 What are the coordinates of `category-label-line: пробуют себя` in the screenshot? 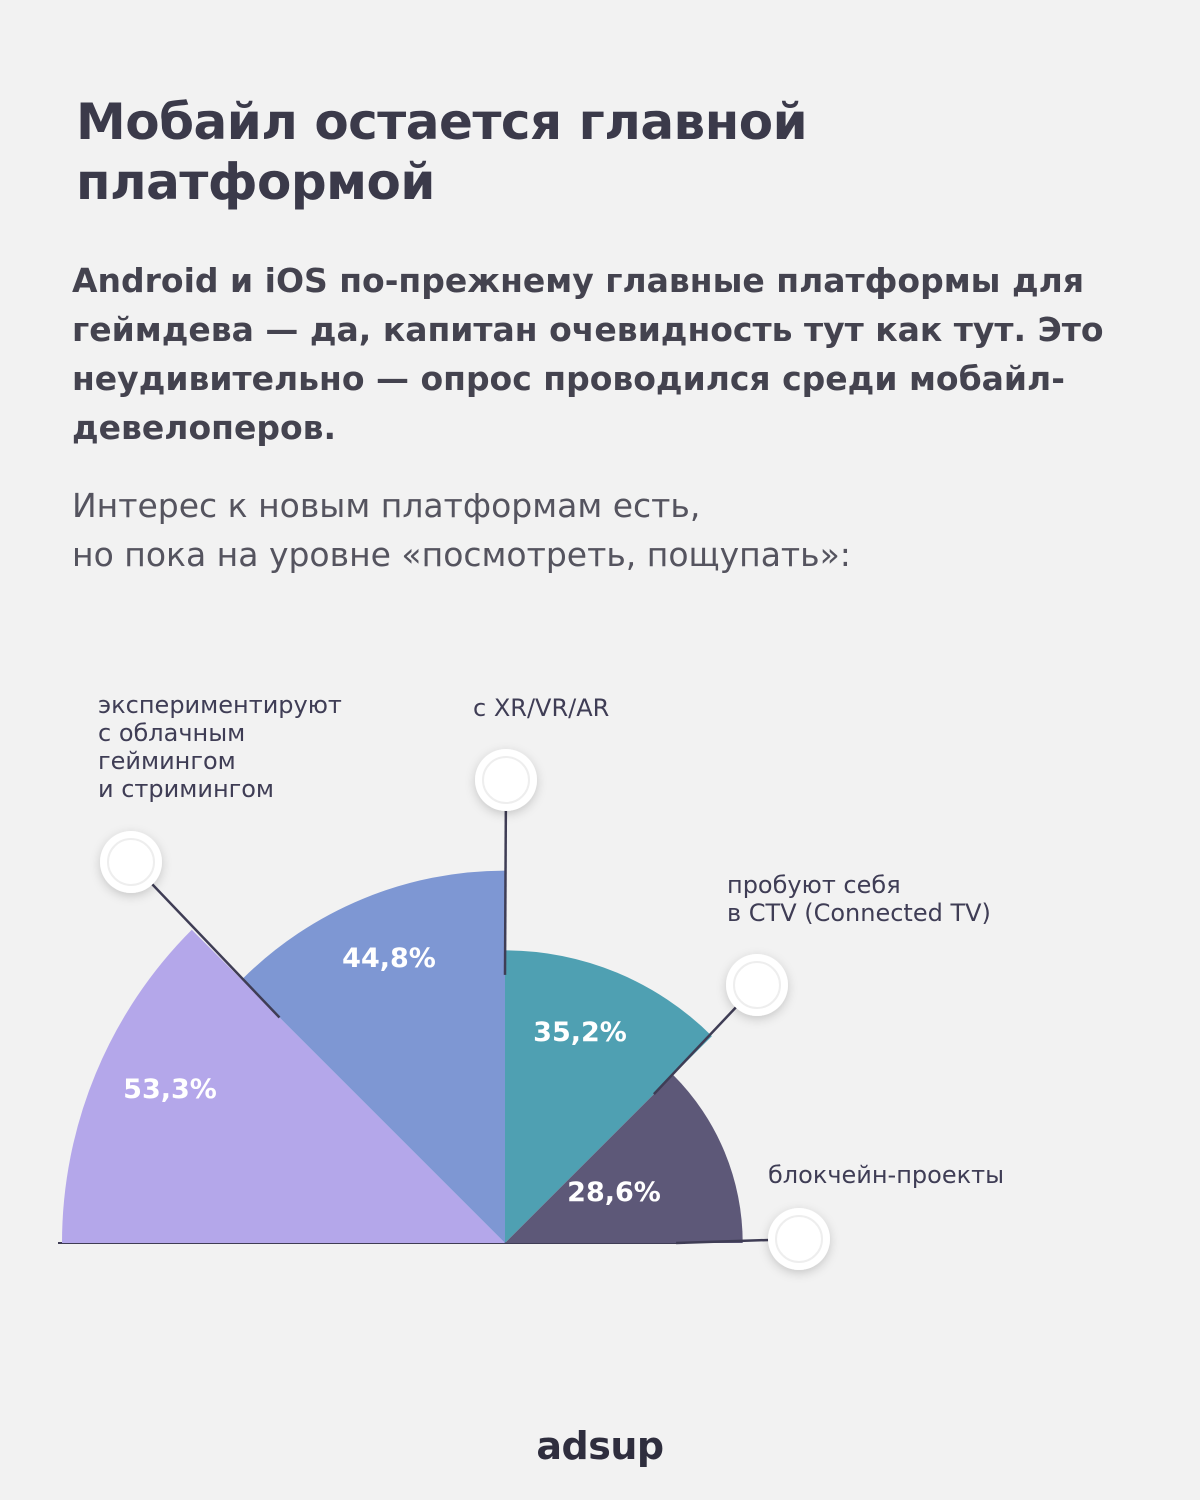 It's located at (814, 885).